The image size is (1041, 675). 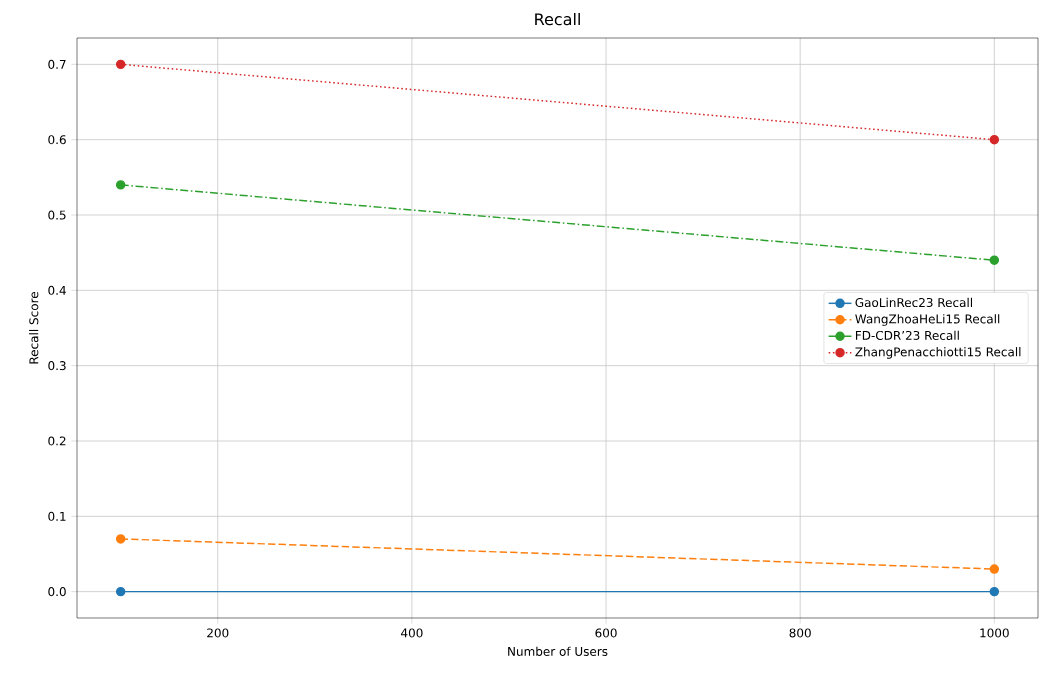 I want to click on y-tick-label: 0.4, so click(x=57, y=290).